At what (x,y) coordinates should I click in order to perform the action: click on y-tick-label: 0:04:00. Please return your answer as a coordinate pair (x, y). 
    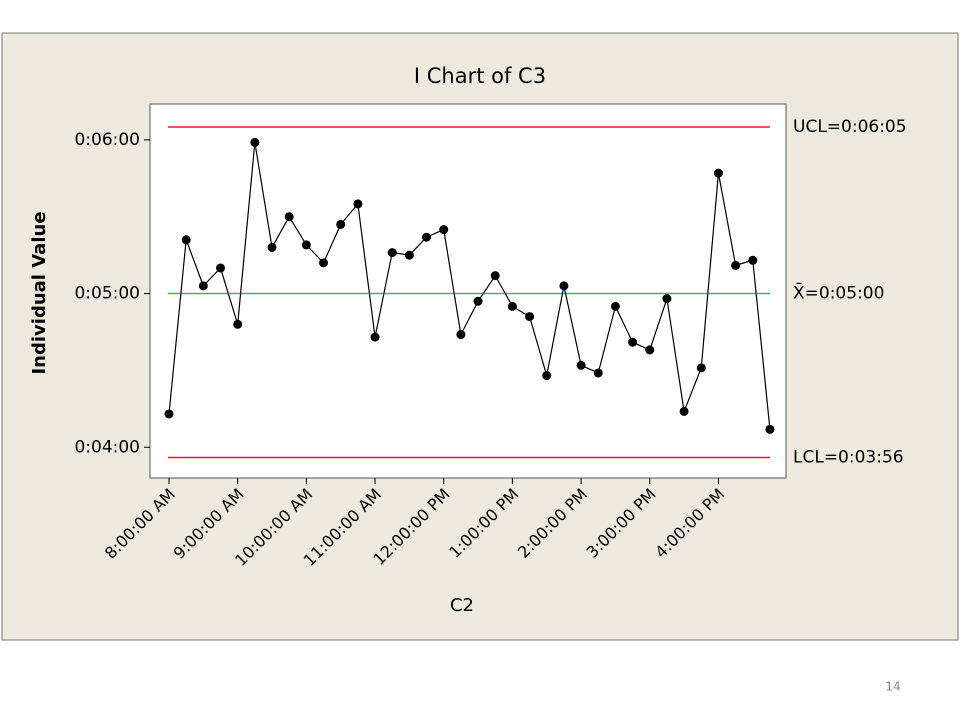
    Looking at the image, I should click on (107, 447).